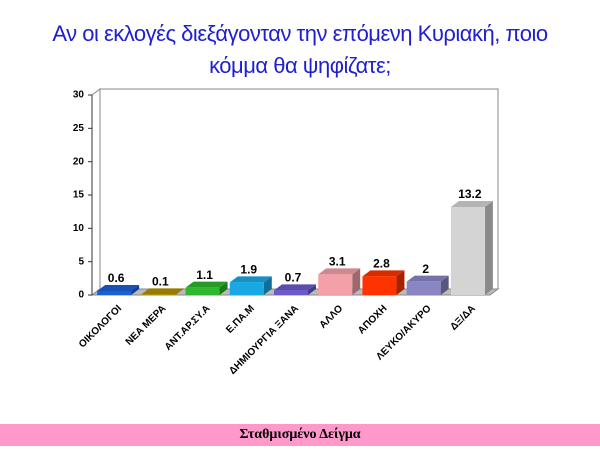  What do you see at coordinates (79, 161) in the screenshot?
I see `y-tick-label: 20` at bounding box center [79, 161].